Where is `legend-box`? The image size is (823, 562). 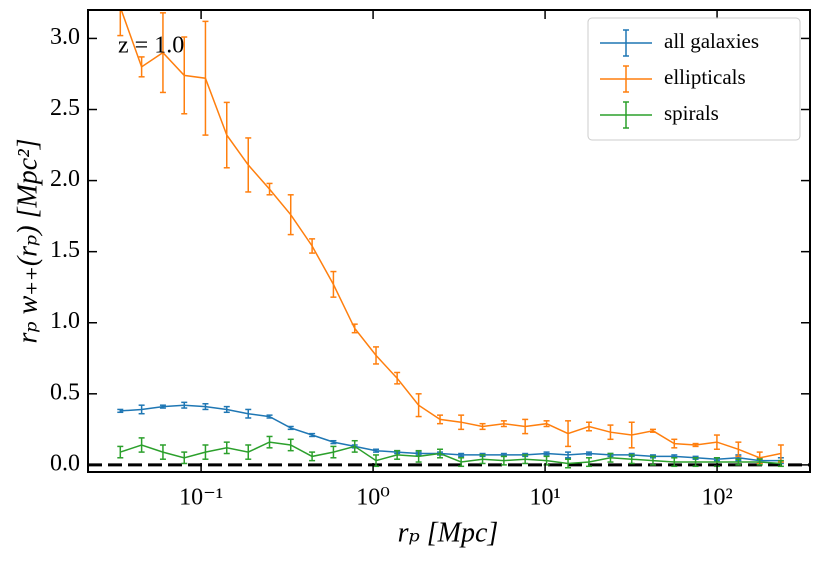
legend-box is located at coordinates (694, 79).